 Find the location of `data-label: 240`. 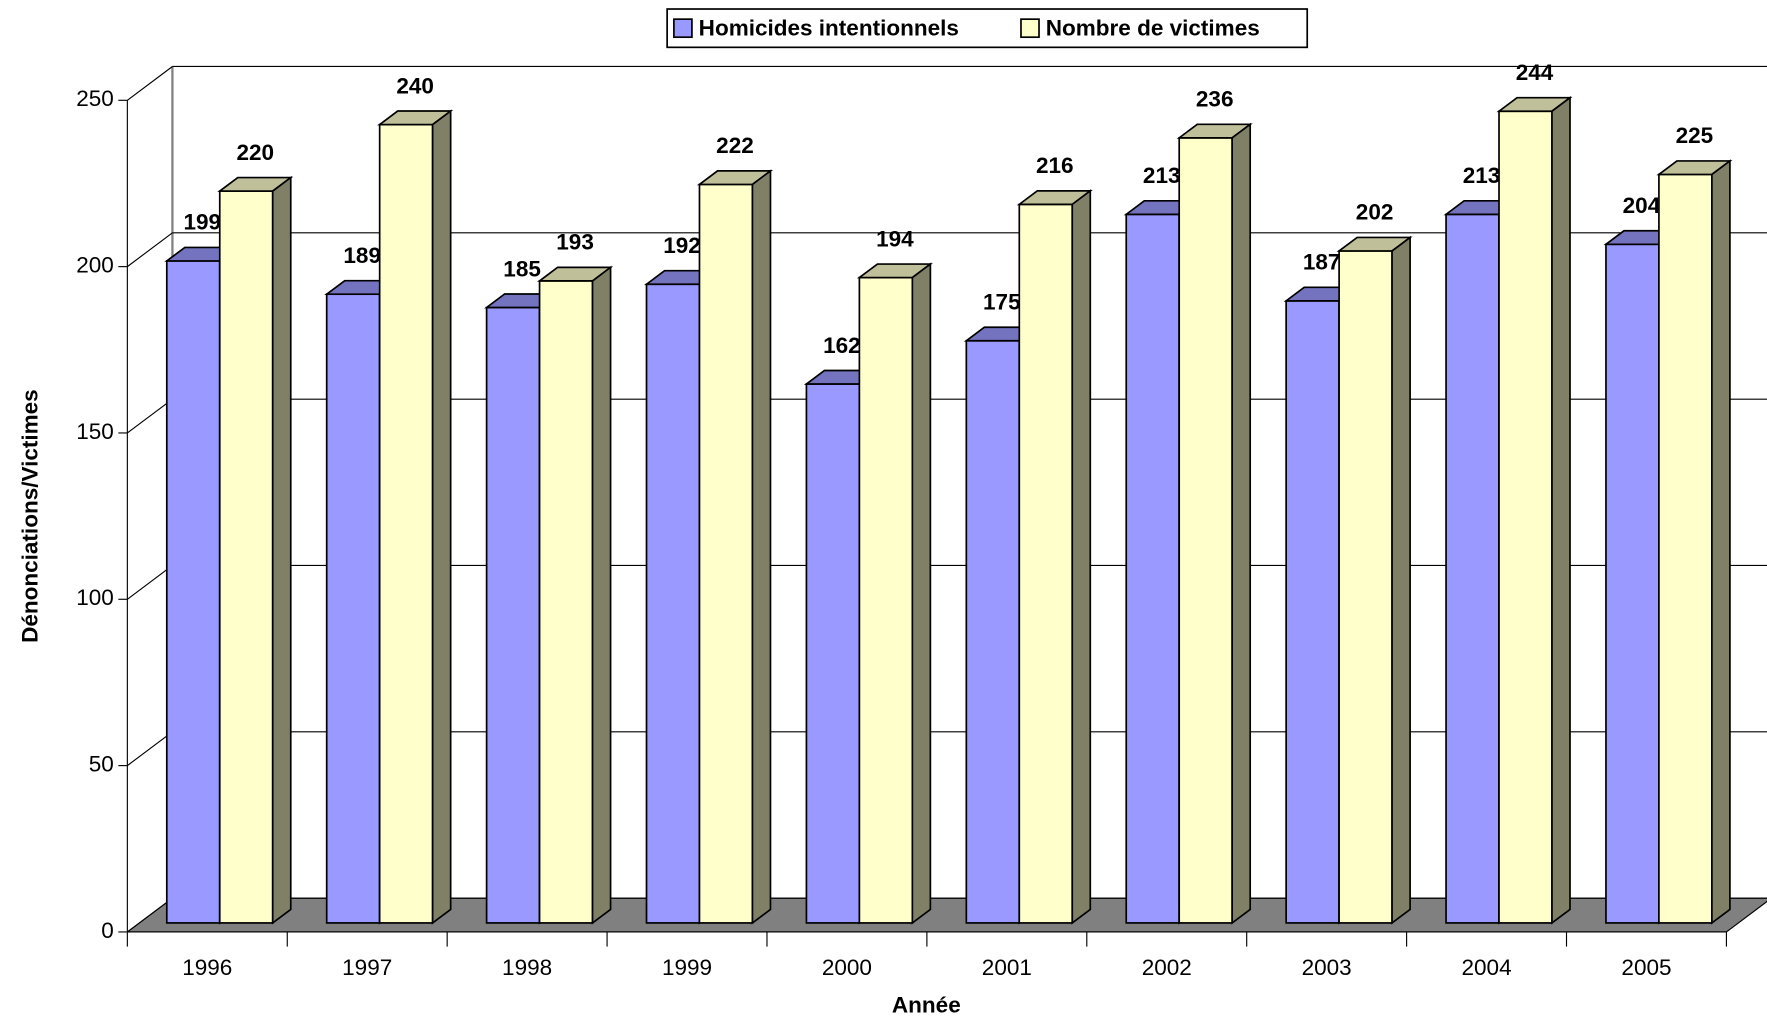

data-label: 240 is located at coordinates (415, 85).